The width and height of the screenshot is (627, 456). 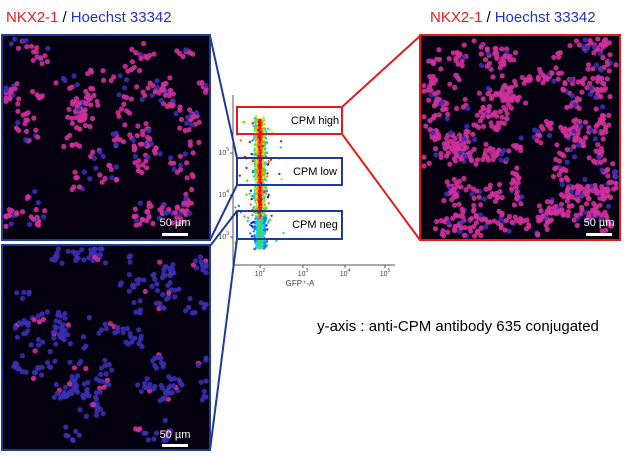 What do you see at coordinates (222, 237) in the screenshot?
I see `tick-base: 10` at bounding box center [222, 237].